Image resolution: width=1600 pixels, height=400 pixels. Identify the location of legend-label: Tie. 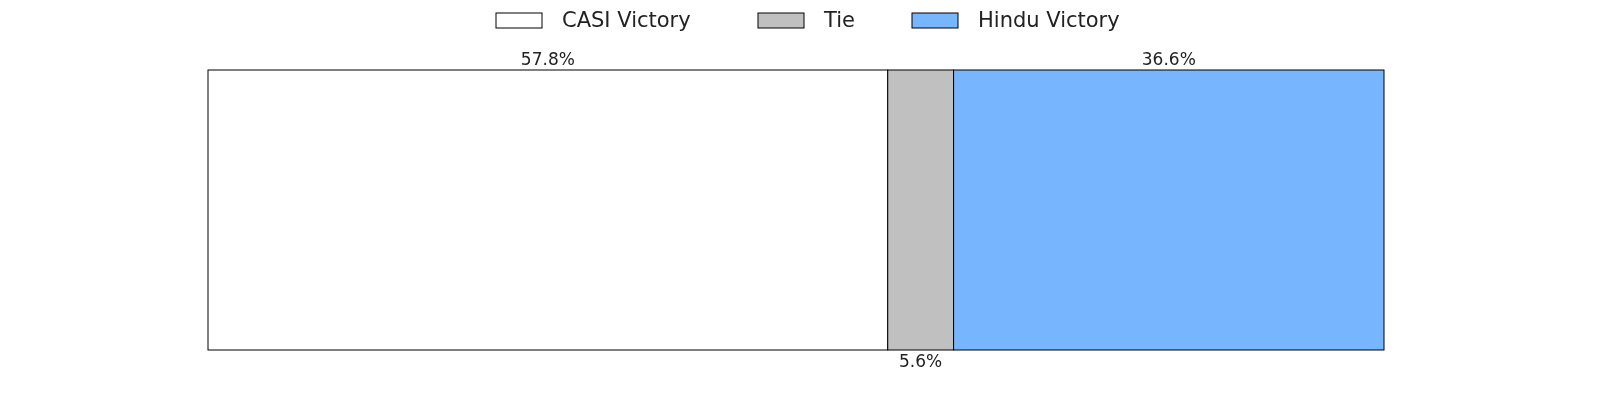
(839, 20).